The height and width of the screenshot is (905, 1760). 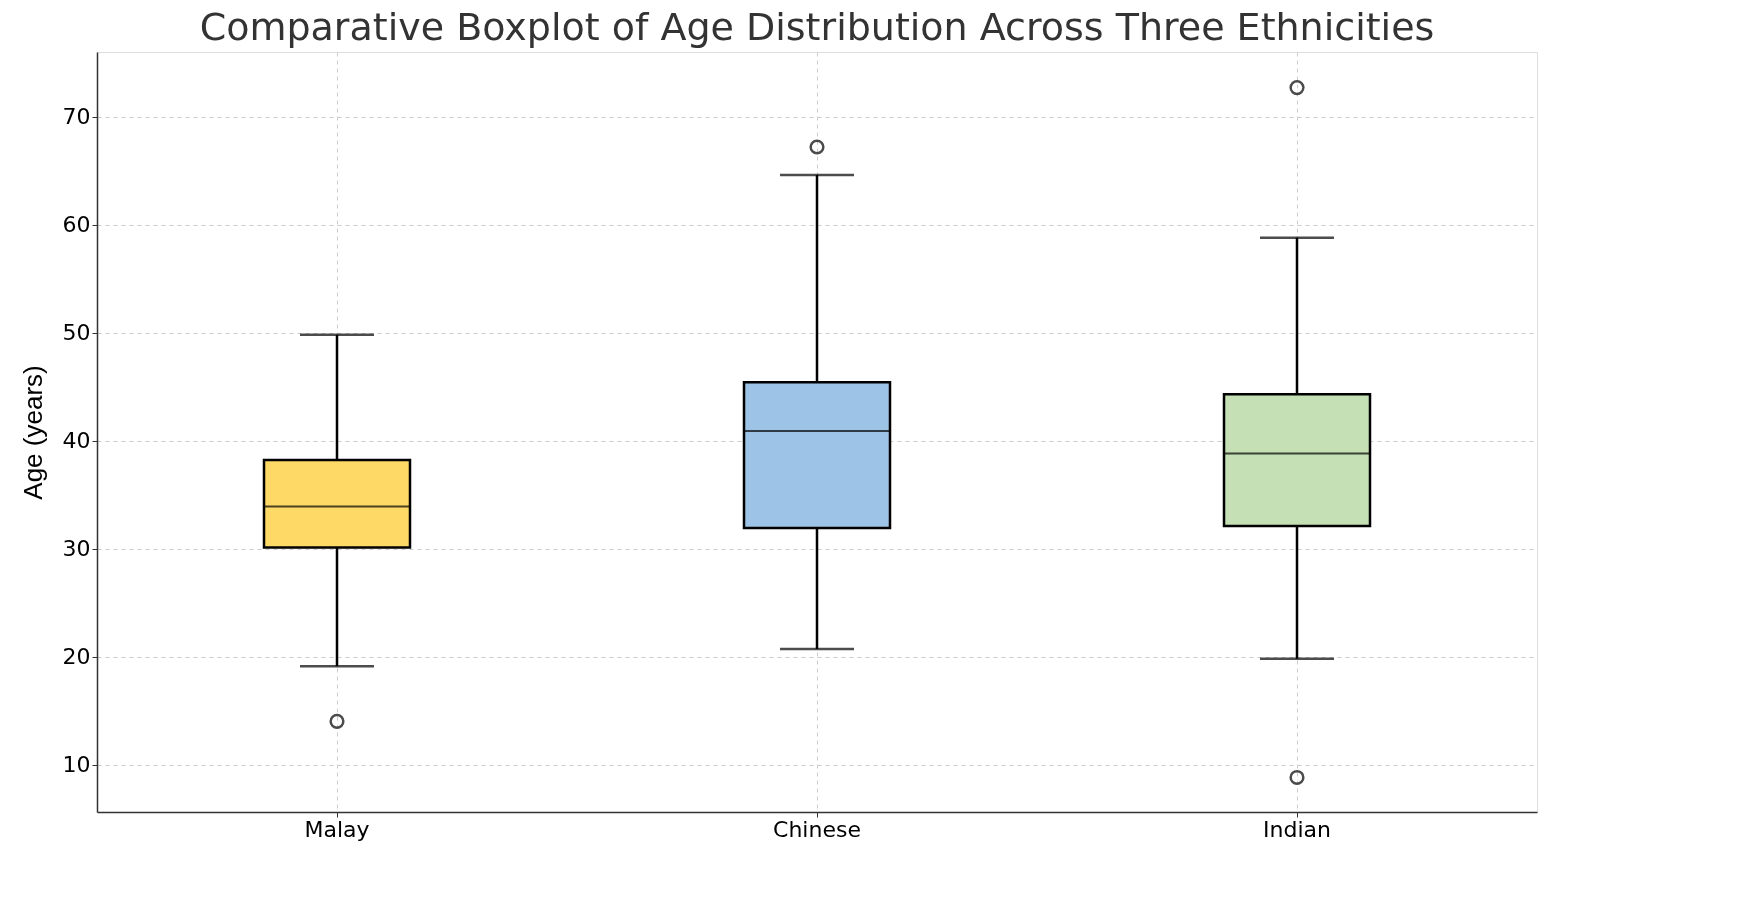 I want to click on y-tick-label: 70, so click(x=76, y=117).